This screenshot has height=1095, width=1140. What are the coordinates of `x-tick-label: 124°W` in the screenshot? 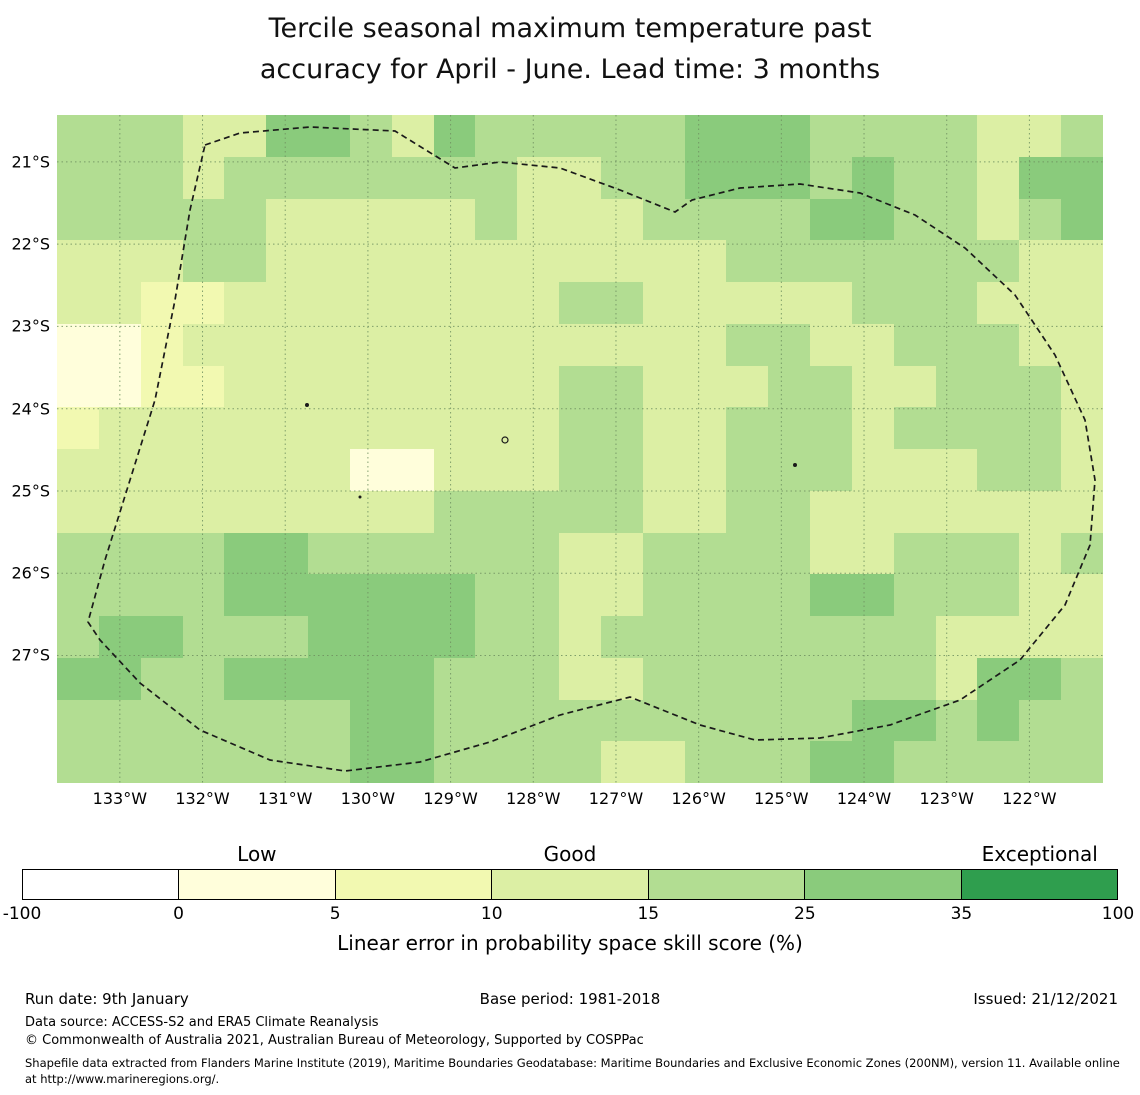 It's located at (864, 798).